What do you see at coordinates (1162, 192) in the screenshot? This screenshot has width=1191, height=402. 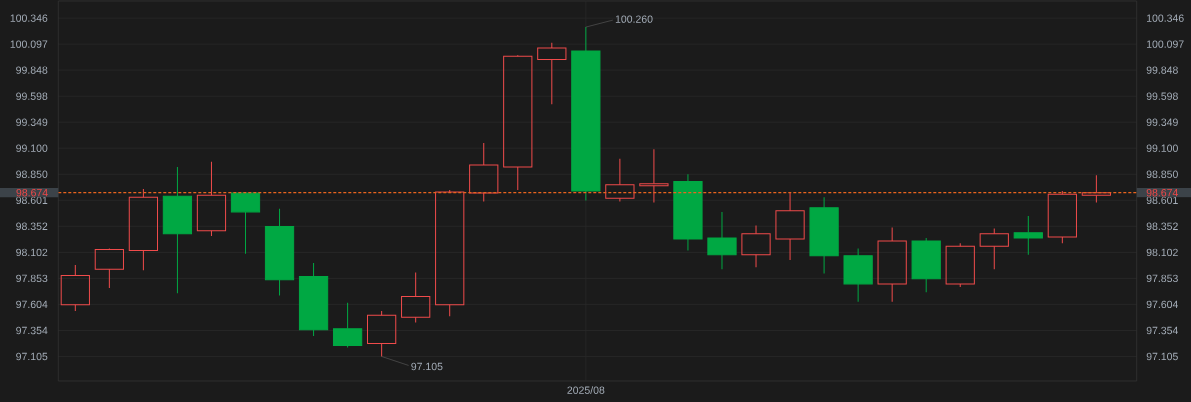 I see `ref-line-label: 98.674` at bounding box center [1162, 192].